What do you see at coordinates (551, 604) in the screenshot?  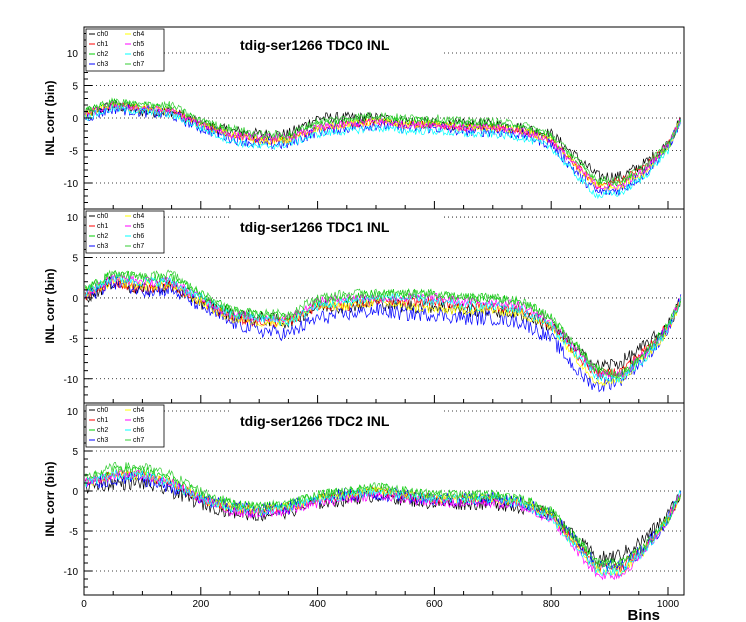 I see `x-tick-label: 800` at bounding box center [551, 604].